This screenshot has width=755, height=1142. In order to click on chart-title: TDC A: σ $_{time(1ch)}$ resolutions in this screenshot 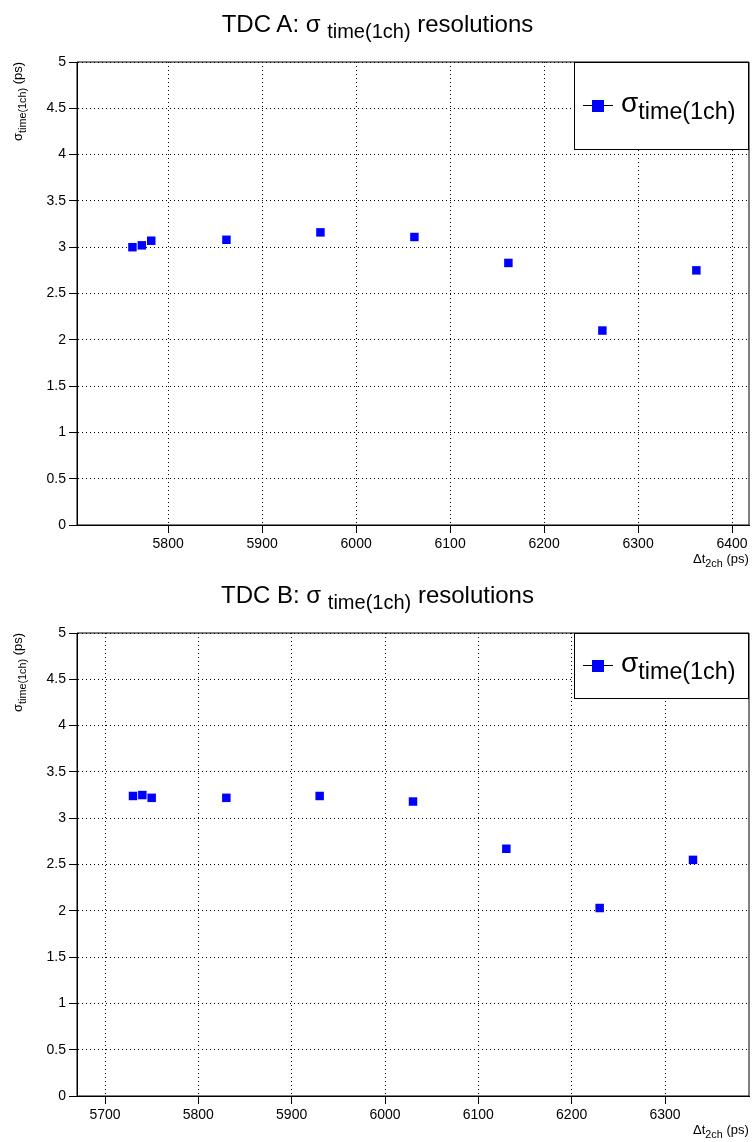, I will do `click(377, 26)`.